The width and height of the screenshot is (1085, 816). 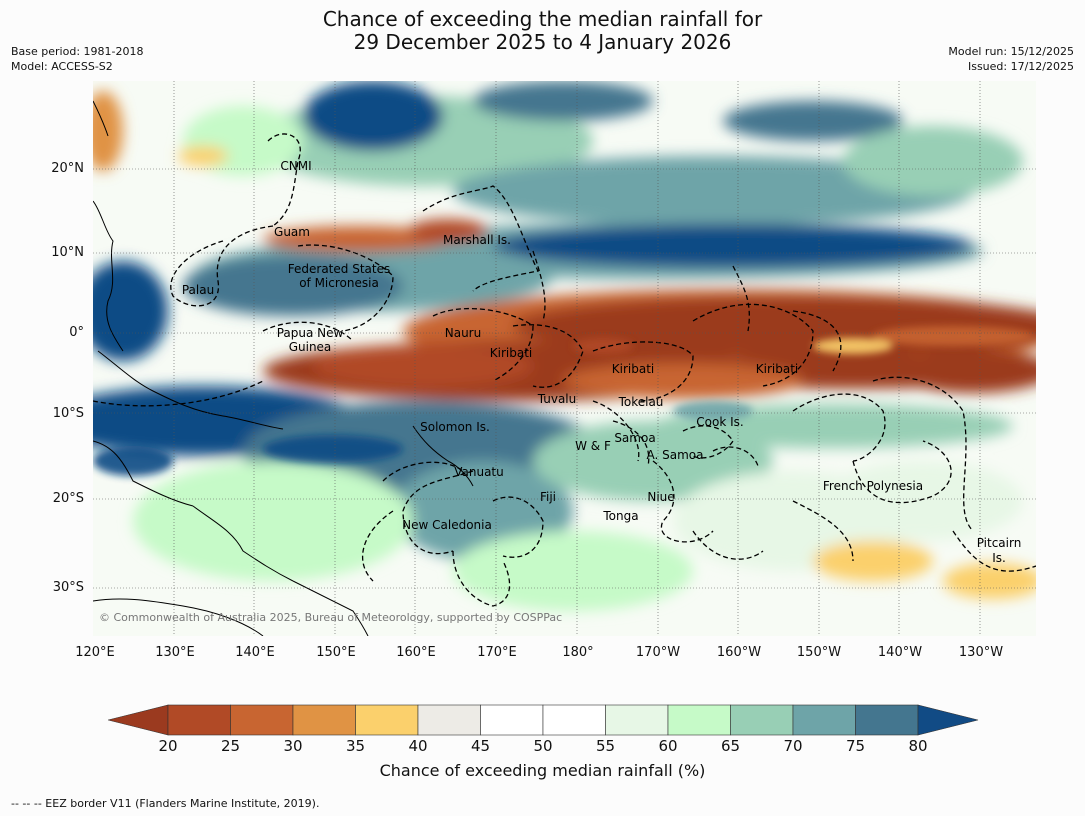 I want to click on label-fsm-line1: Federated States, so click(x=339, y=269).